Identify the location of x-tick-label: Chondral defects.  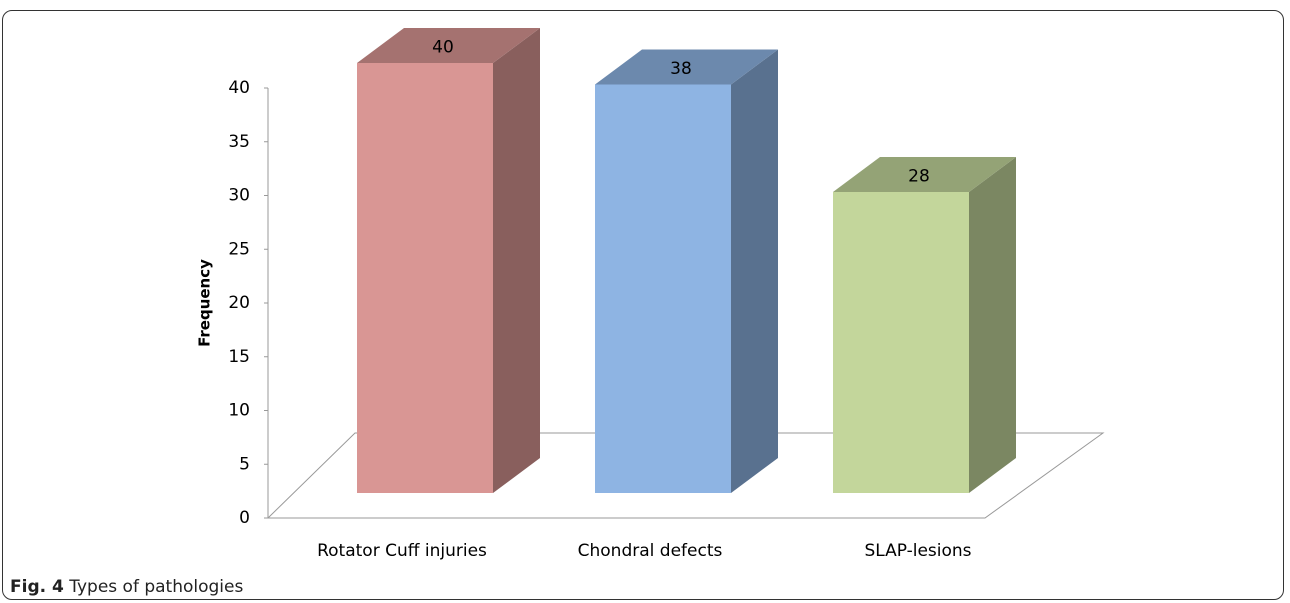
(650, 551).